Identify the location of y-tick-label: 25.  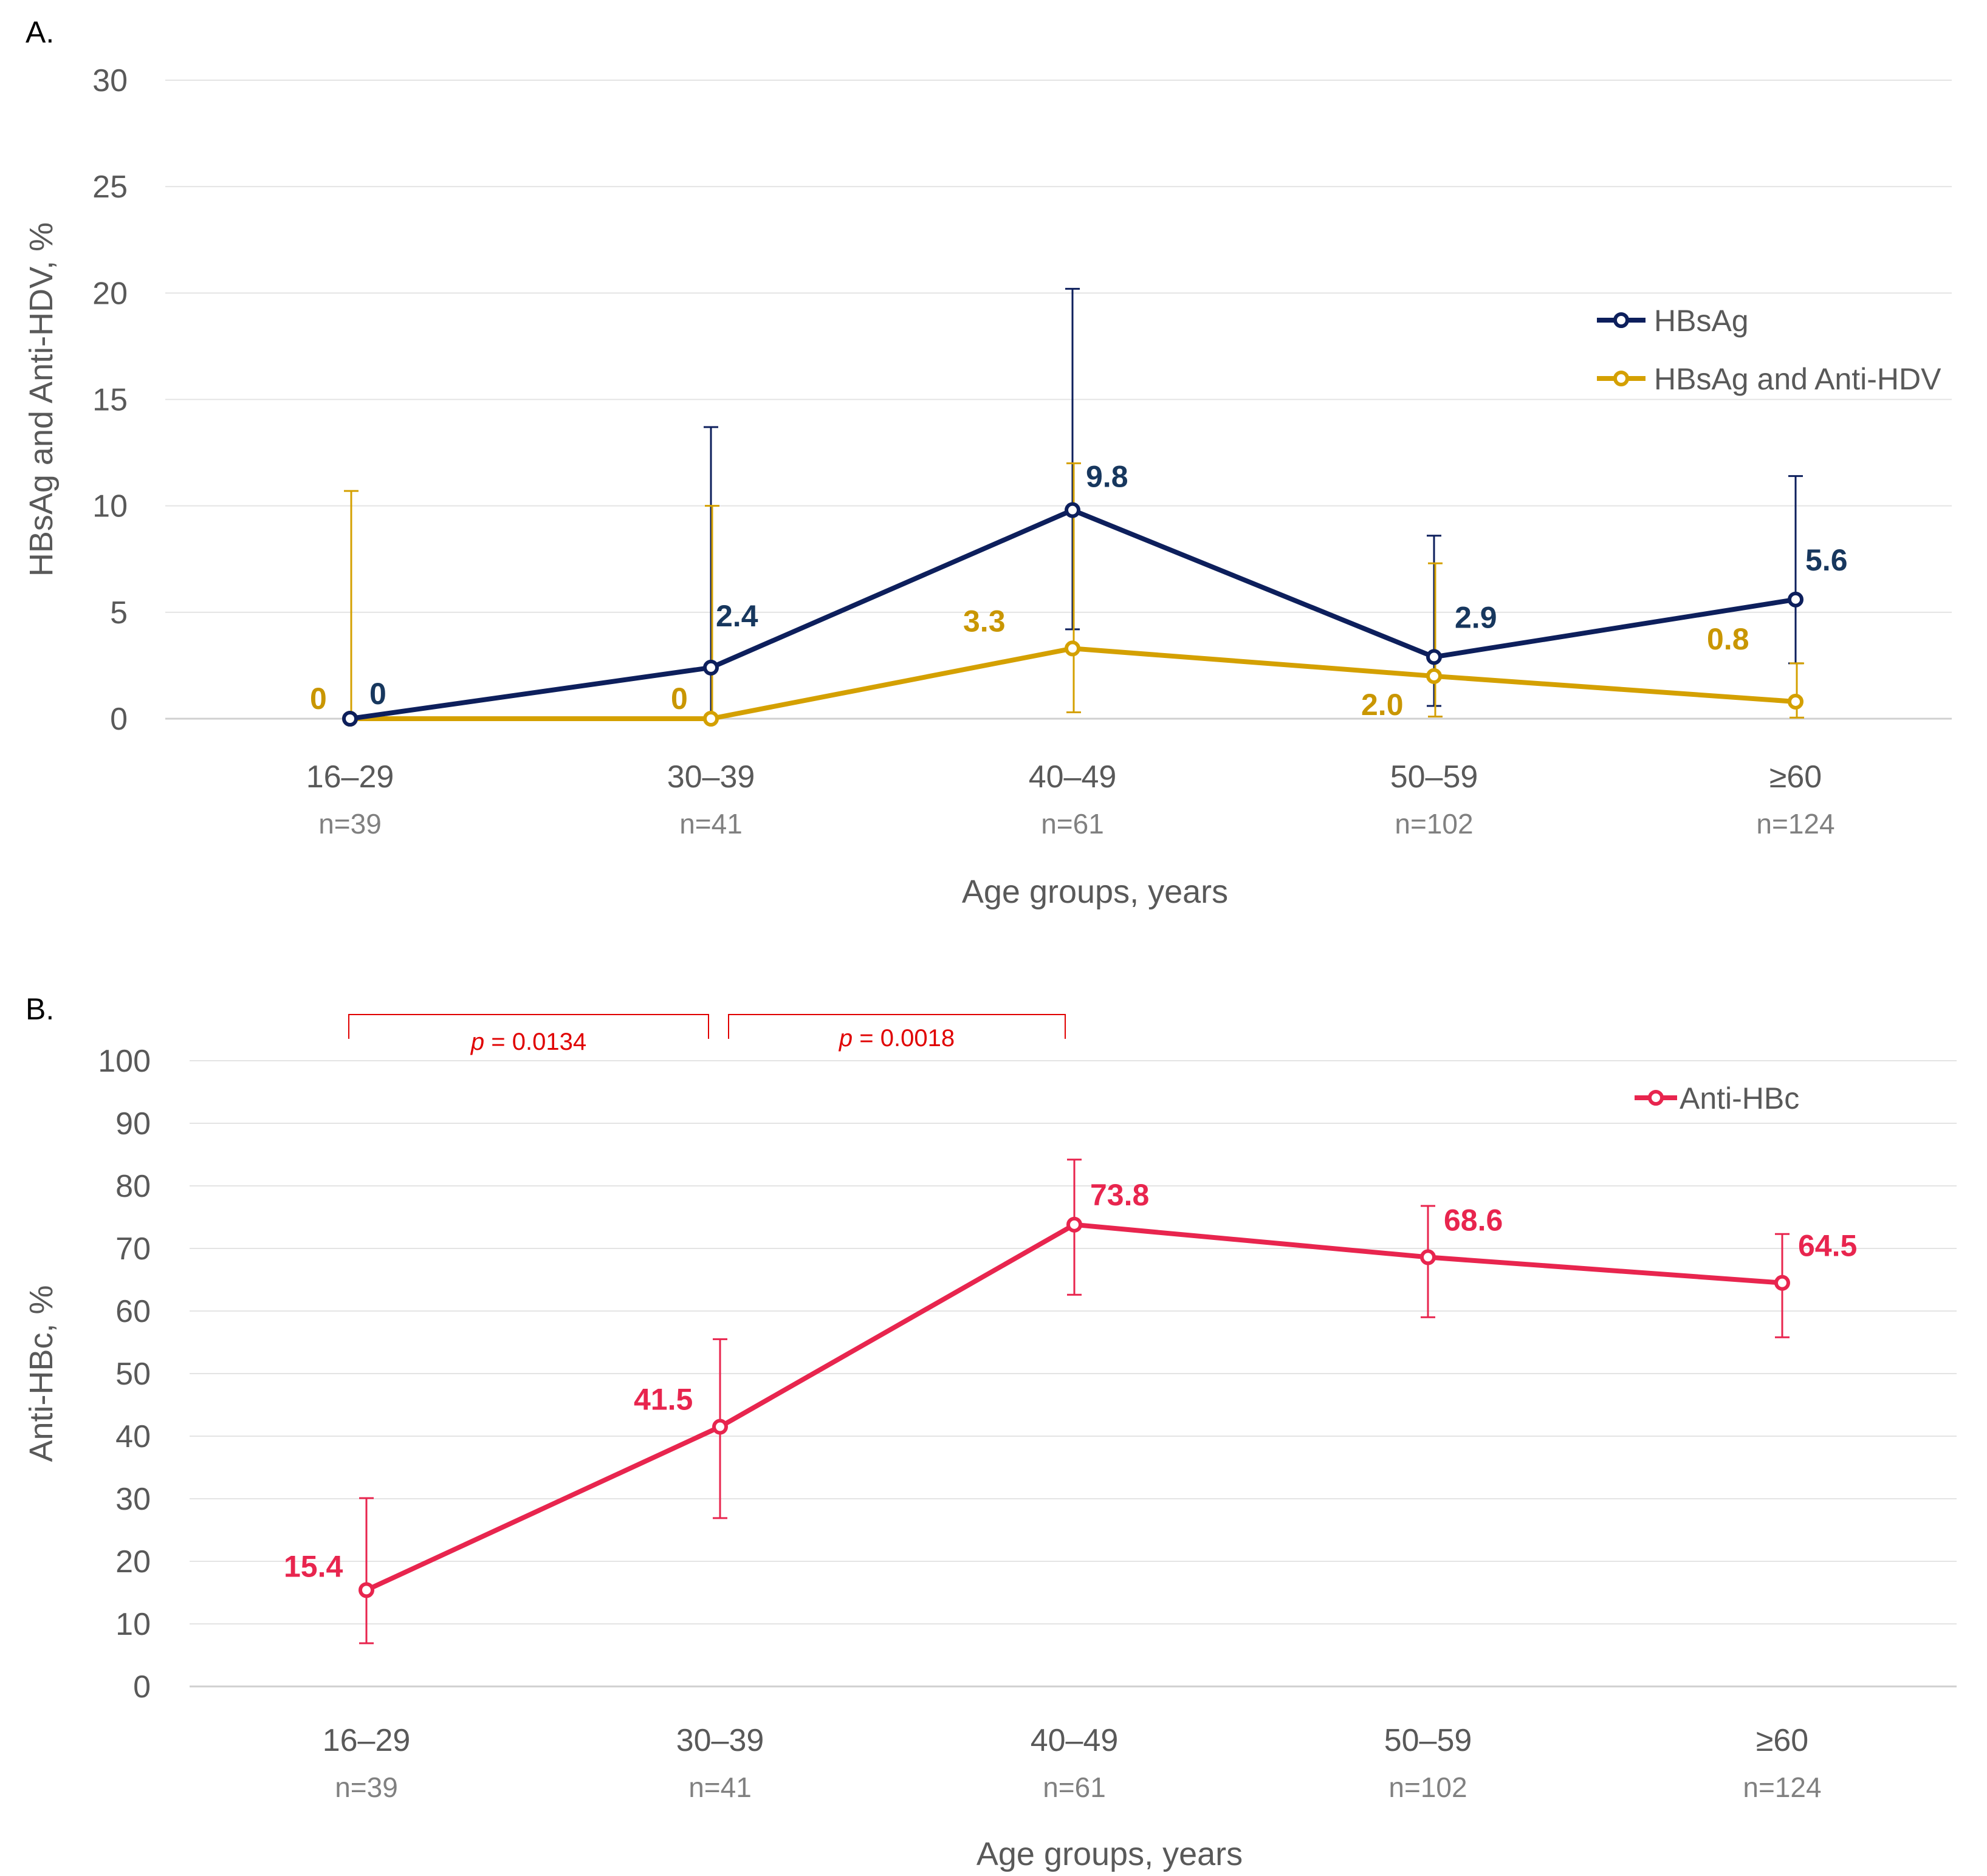
(110, 187).